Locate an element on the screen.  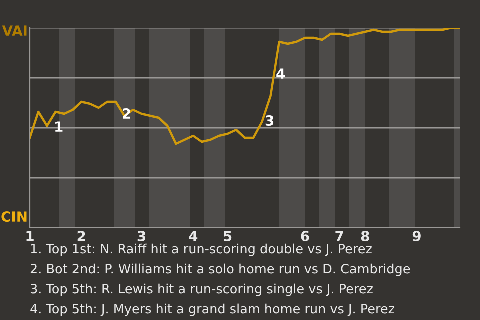
x-tick-label: 2 is located at coordinates (82, 236).